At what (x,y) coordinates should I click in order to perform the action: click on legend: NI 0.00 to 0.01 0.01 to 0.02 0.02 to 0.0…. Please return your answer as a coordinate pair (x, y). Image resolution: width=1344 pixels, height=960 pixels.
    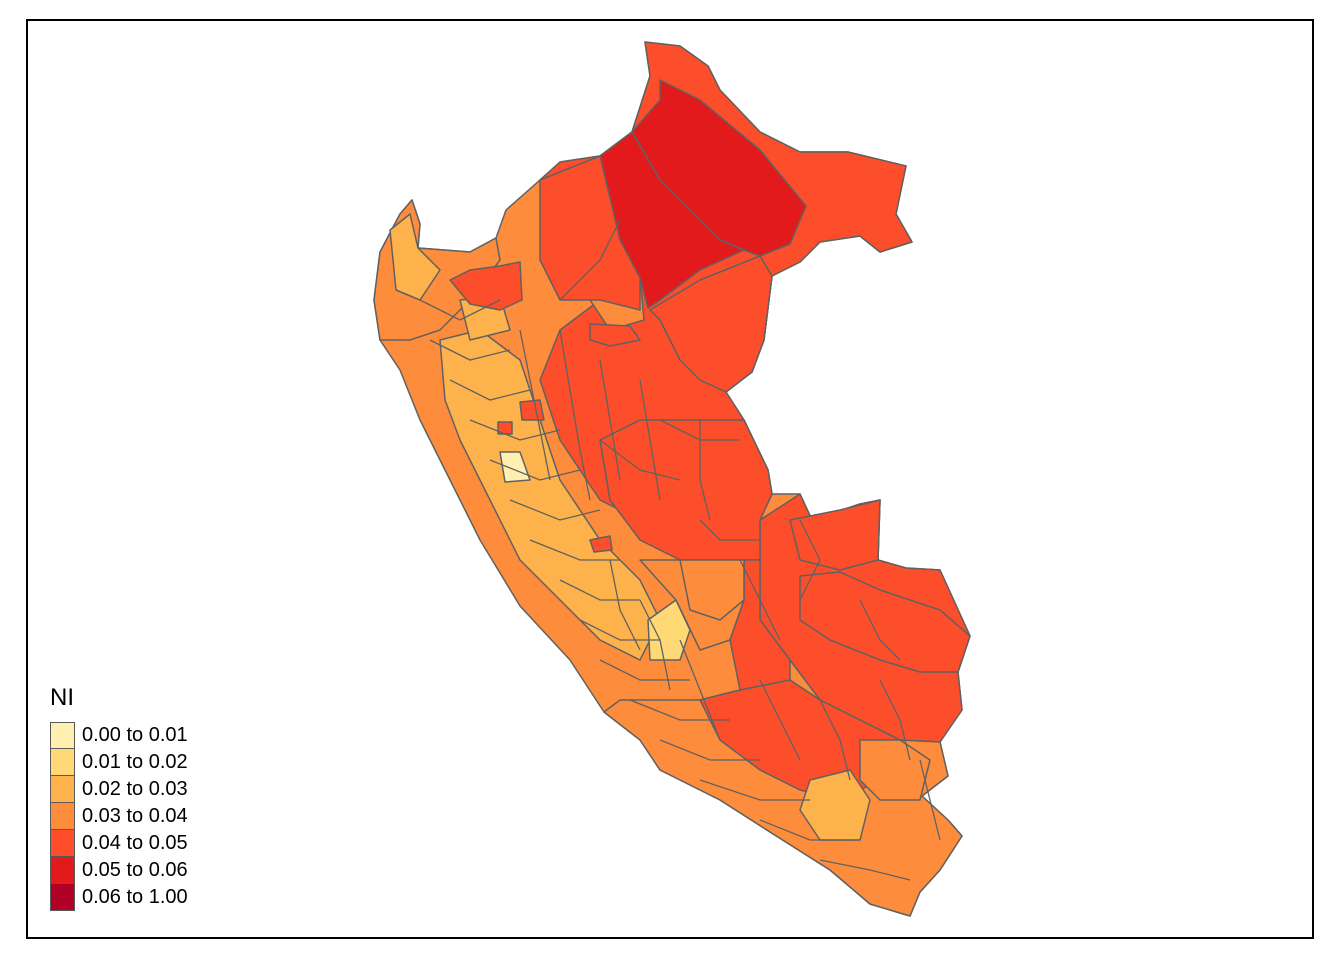
    Looking at the image, I should click on (119, 797).